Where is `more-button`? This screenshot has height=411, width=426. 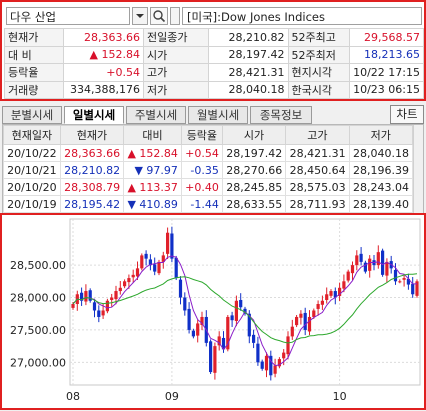
more-button is located at coordinates (175, 16).